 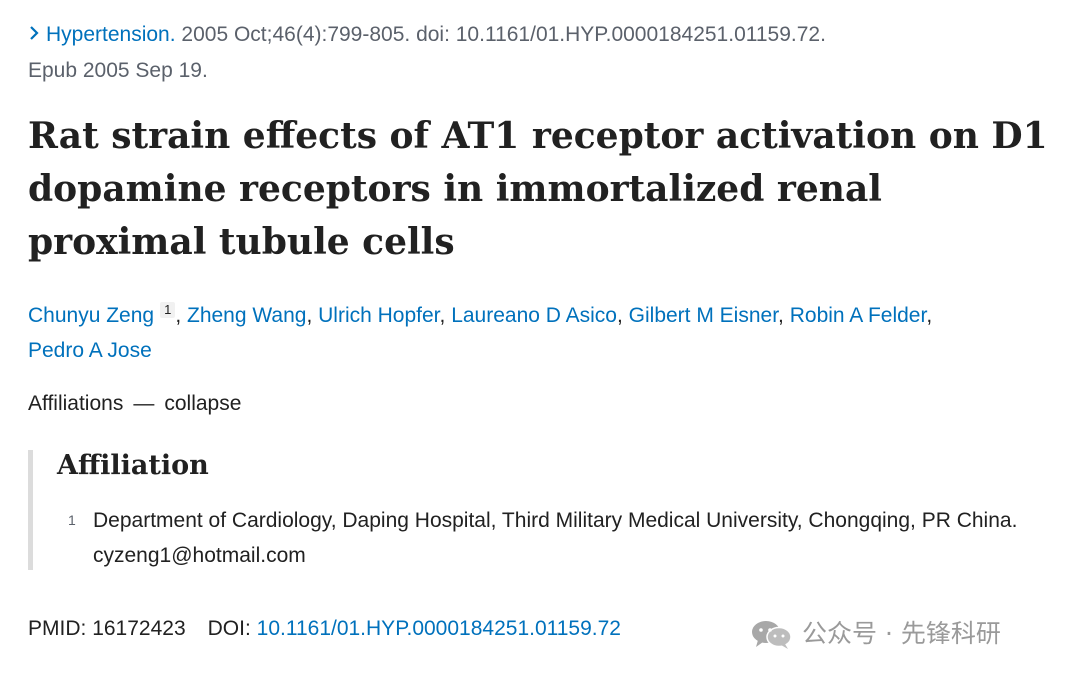 What do you see at coordinates (534, 315) in the screenshot?
I see `author-link: Laureano D Asico` at bounding box center [534, 315].